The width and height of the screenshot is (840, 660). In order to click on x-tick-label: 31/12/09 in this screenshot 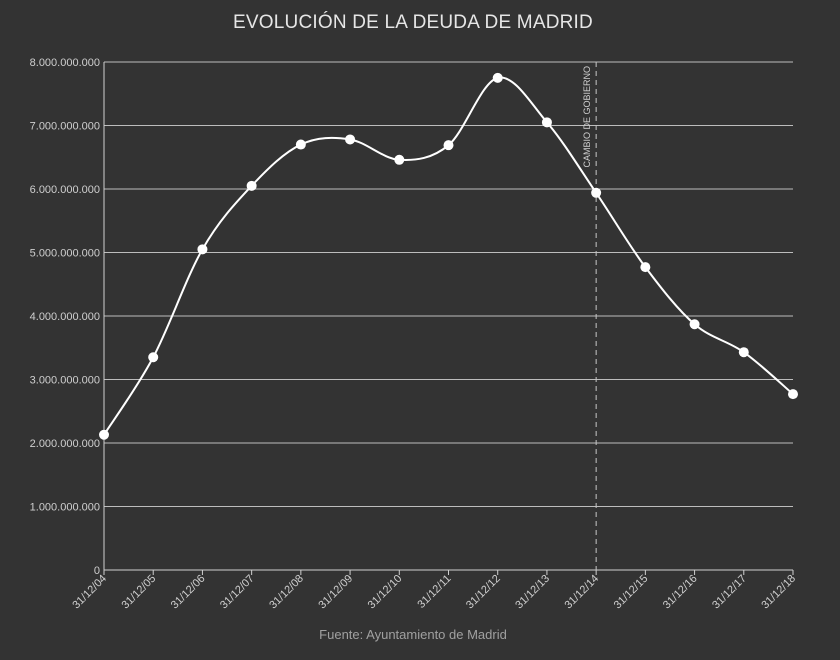, I will do `click(335, 592)`.